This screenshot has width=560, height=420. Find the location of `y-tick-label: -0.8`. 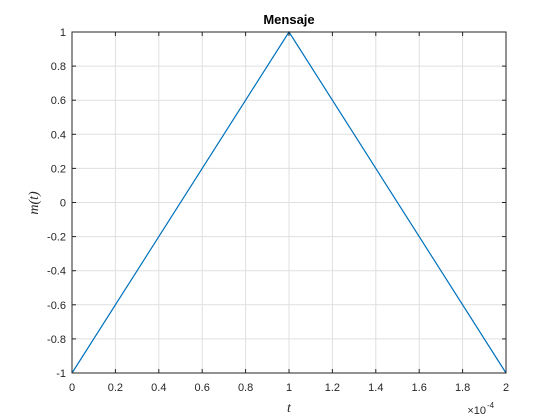

y-tick-label: -0.8 is located at coordinates (56, 340).